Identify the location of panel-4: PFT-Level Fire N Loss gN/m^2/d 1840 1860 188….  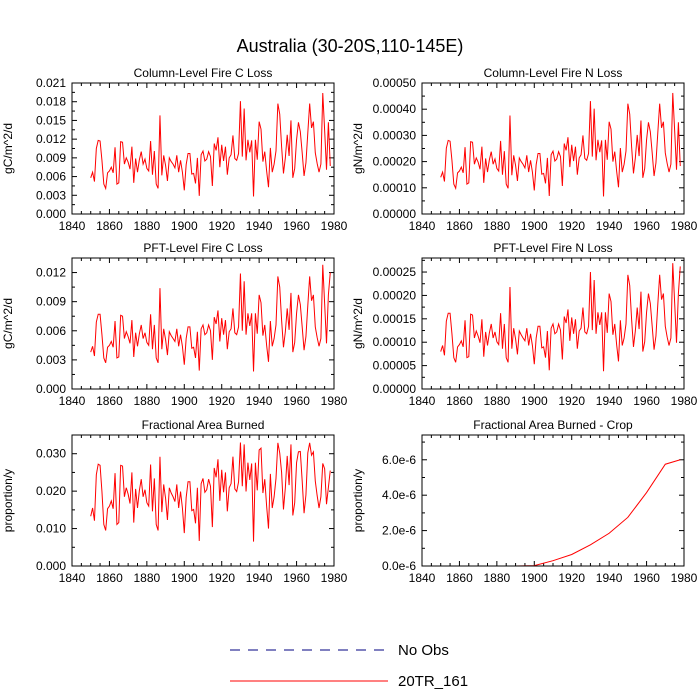
(524, 324).